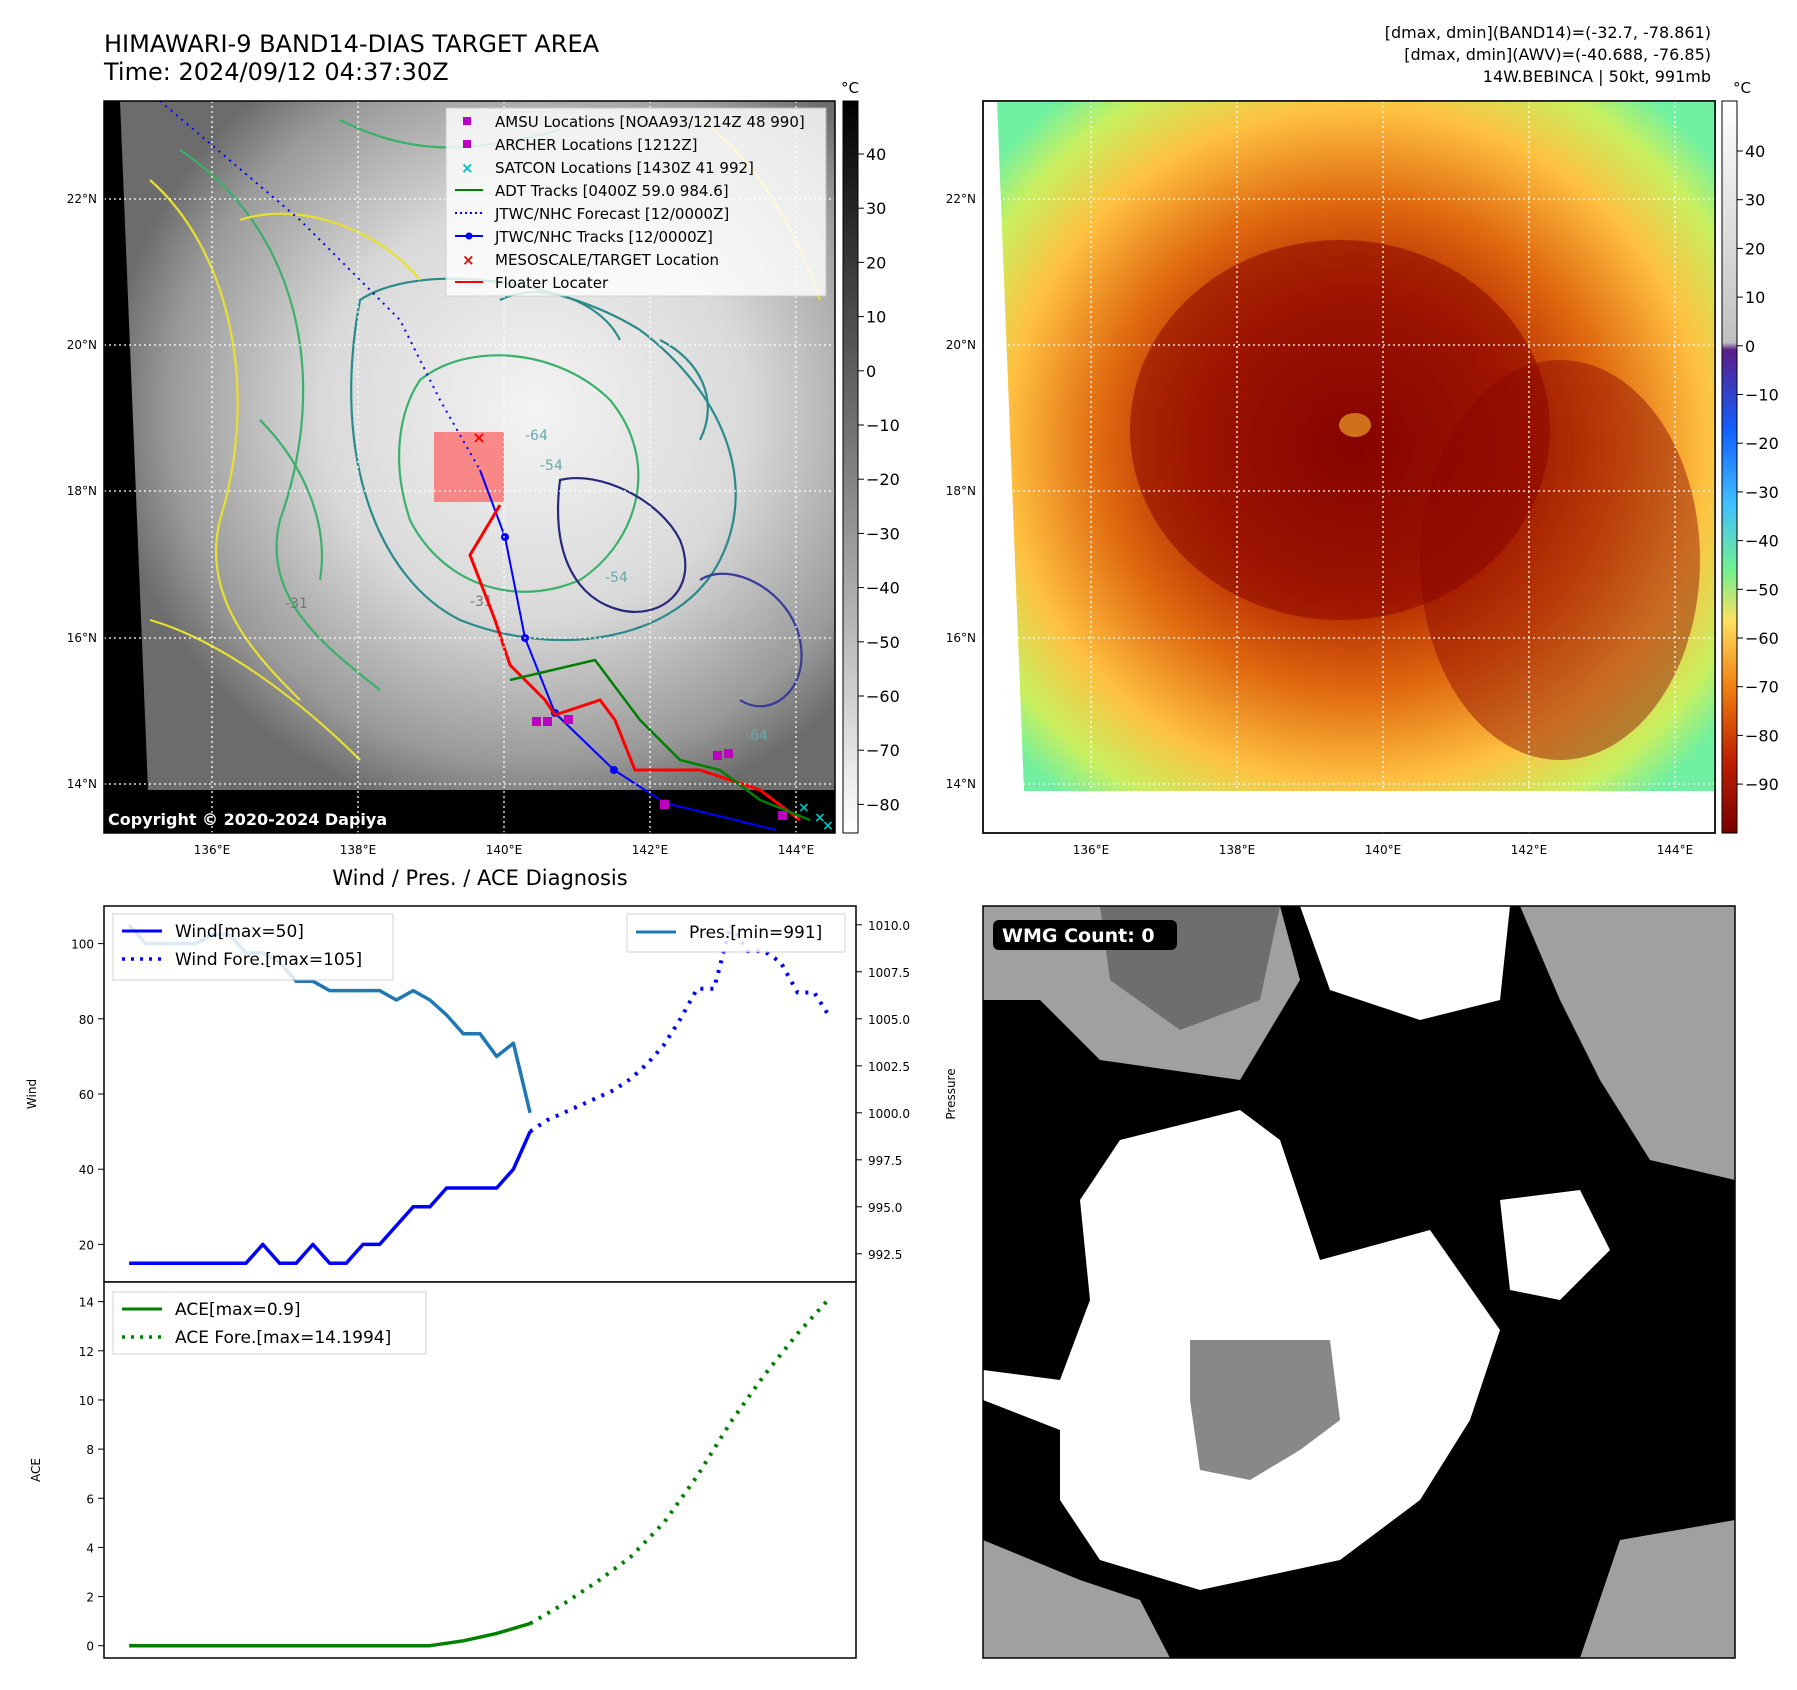 Image resolution: width=1797 pixels, height=1690 pixels. Describe the element at coordinates (296, 604) in the screenshot. I see `contour-label: -31` at that location.